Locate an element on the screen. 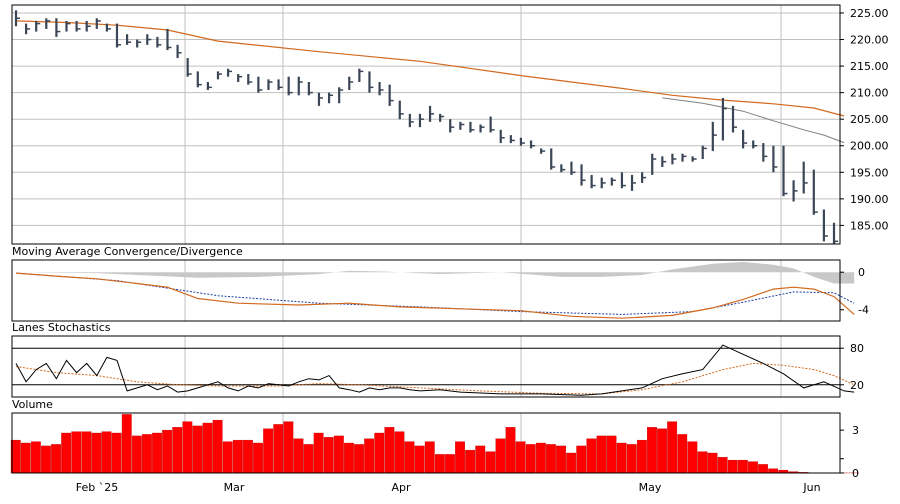  volume-panel: 30 is located at coordinates (435, 447).